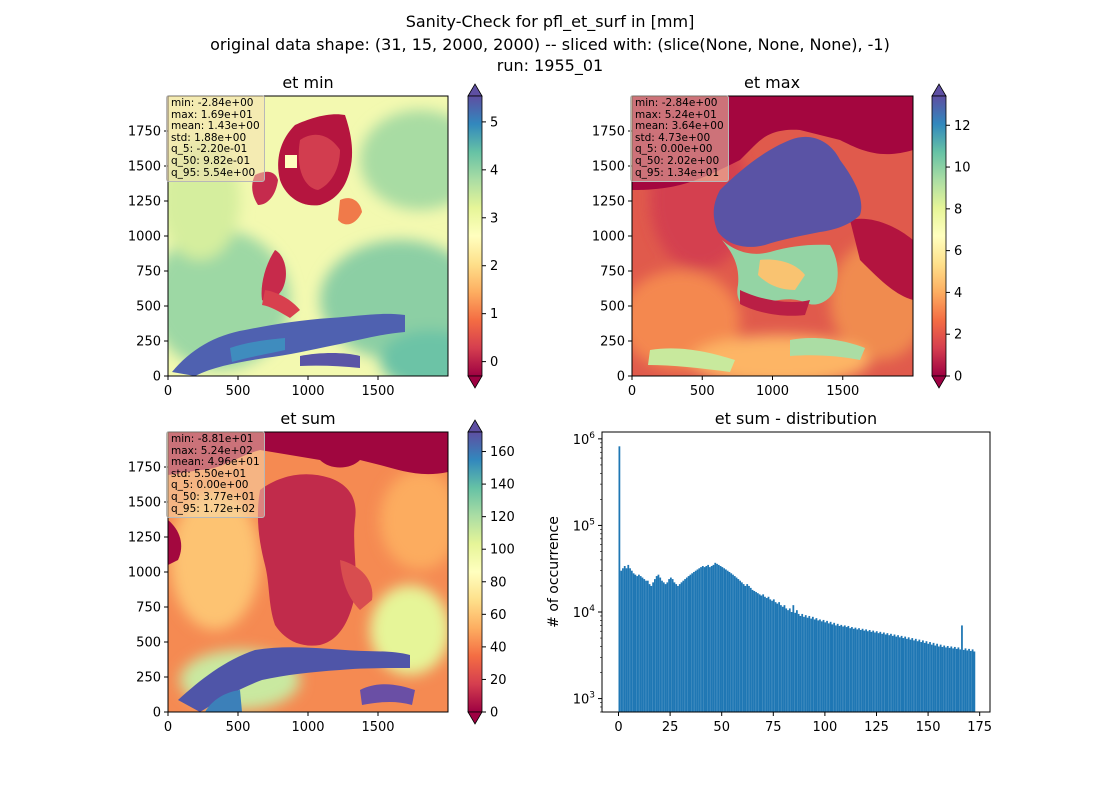 This screenshot has height=800, width=1100. Describe the element at coordinates (502, 485) in the screenshot. I see `colorbar-tick-label: 140` at that location.